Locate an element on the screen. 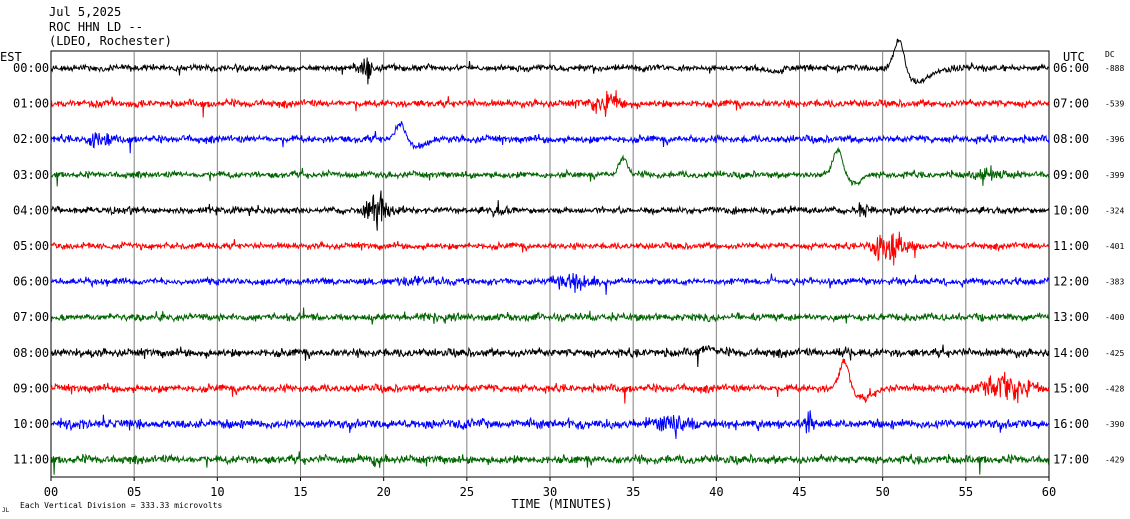 Image resolution: width=1130 pixels, height=519 pixels. footer-mark: JL is located at coordinates (6, 510).